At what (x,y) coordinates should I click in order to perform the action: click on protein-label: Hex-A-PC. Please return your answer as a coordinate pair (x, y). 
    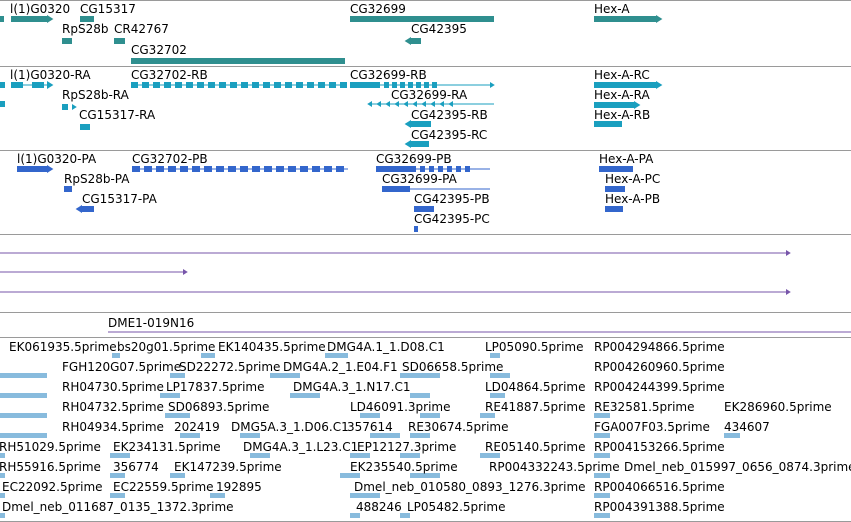
    Looking at the image, I should click on (633, 179).